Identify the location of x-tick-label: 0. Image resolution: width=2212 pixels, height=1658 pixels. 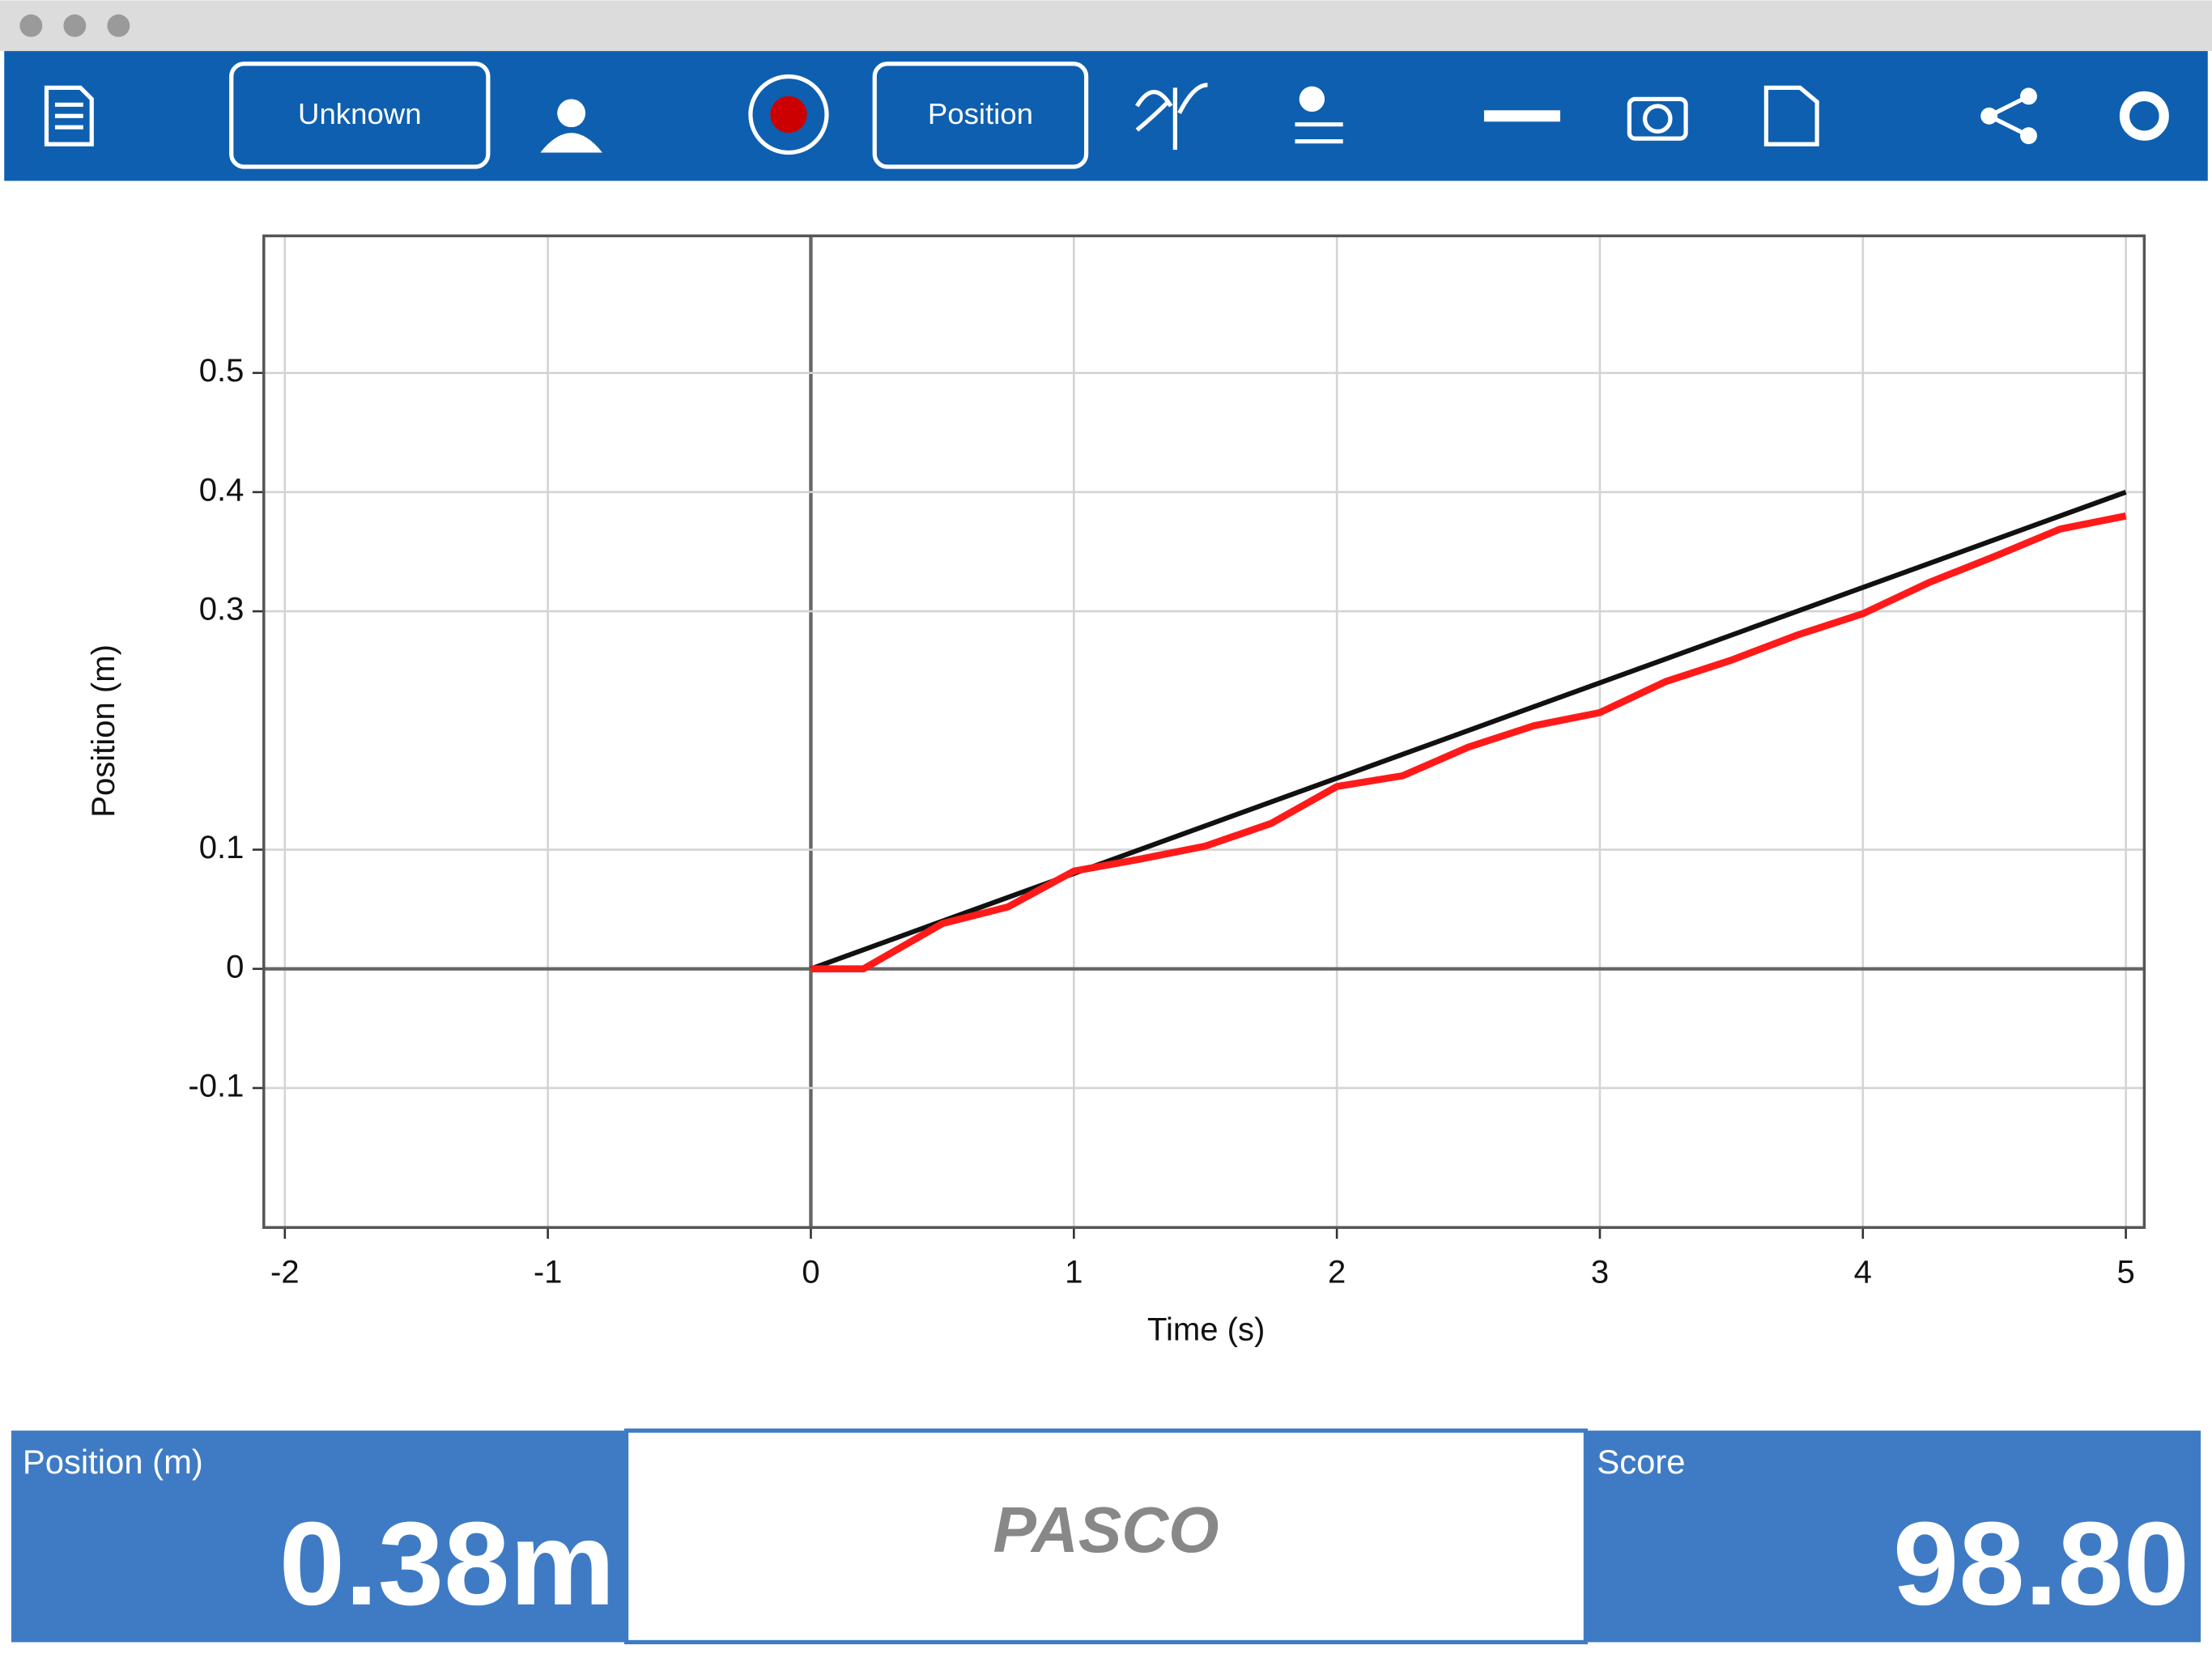
(811, 1272).